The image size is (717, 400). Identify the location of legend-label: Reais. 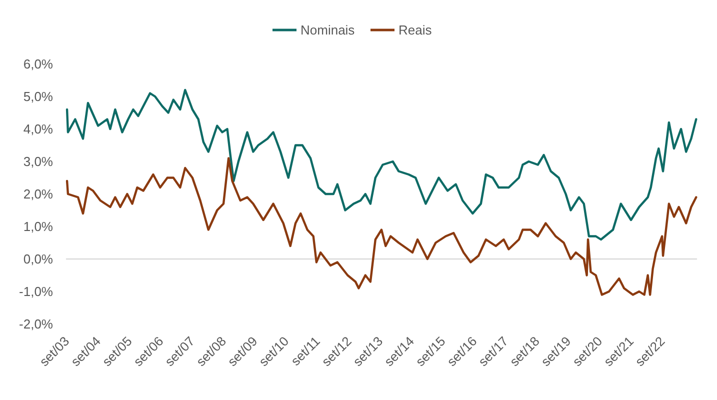
(415, 30).